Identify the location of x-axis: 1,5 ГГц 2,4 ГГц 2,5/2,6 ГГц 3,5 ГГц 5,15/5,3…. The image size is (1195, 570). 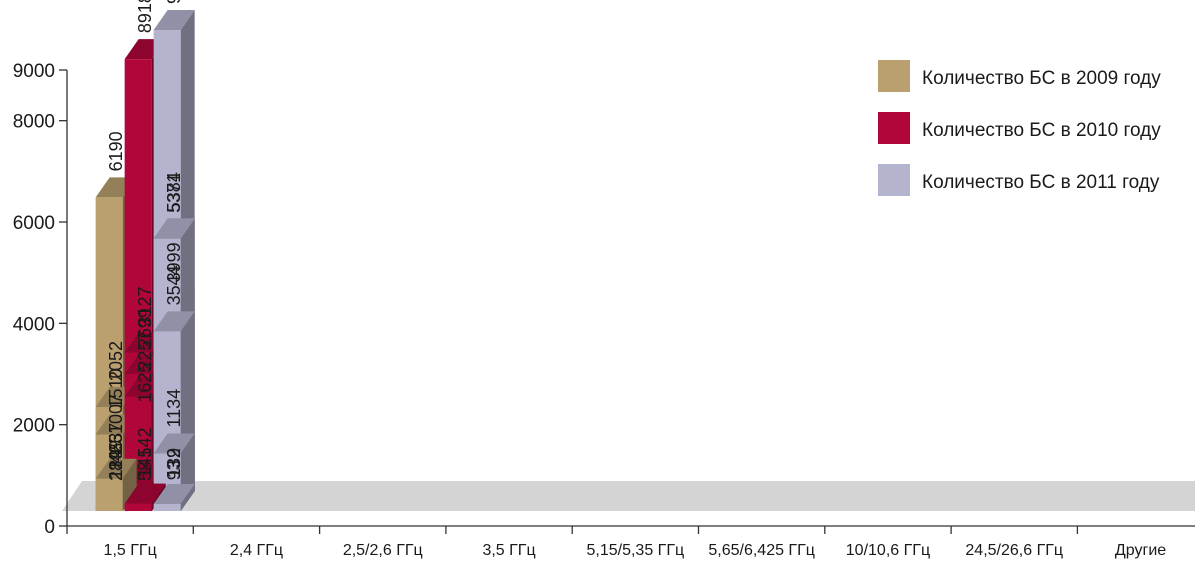
(630, 542).